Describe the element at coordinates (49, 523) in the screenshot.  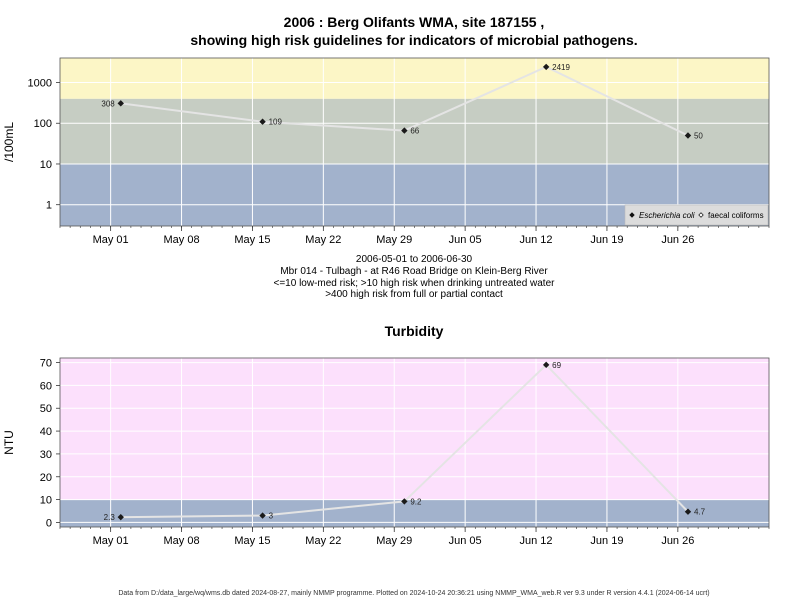
I see `turbidity-ytick-label-0: 0` at that location.